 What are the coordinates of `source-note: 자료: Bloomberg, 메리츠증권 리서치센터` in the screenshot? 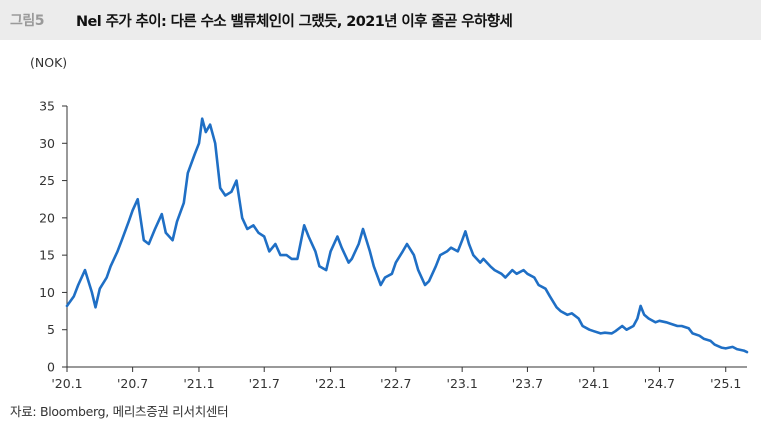 It's located at (119, 411).